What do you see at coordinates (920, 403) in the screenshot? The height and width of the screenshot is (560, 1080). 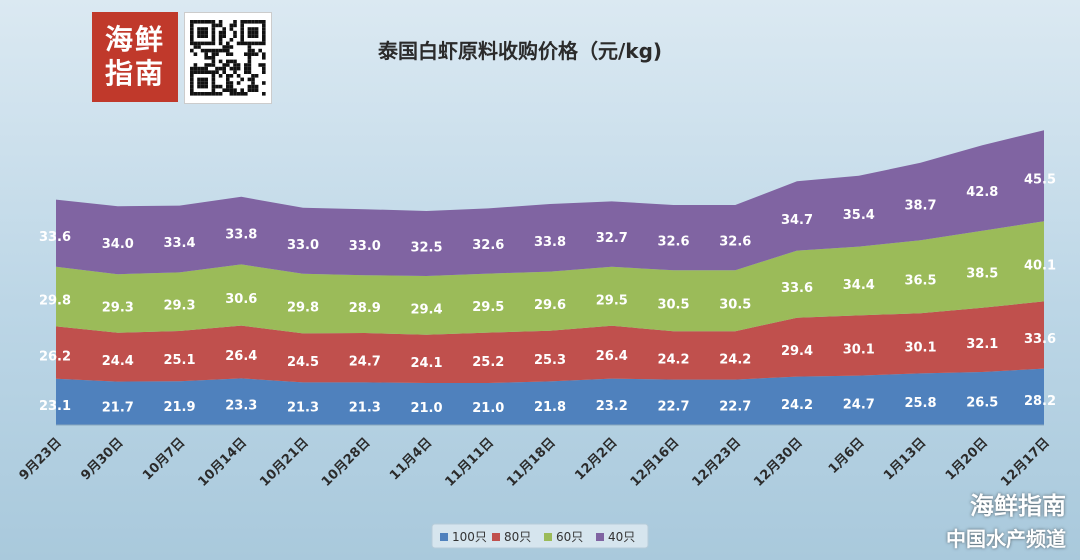 I see `data-label: 25.8` at bounding box center [920, 403].